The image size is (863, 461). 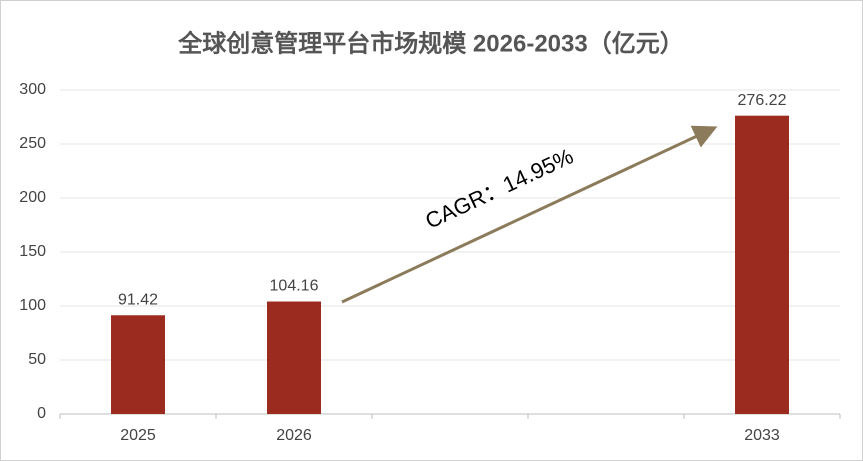 I want to click on y-tick-label: 50, so click(x=37, y=359).